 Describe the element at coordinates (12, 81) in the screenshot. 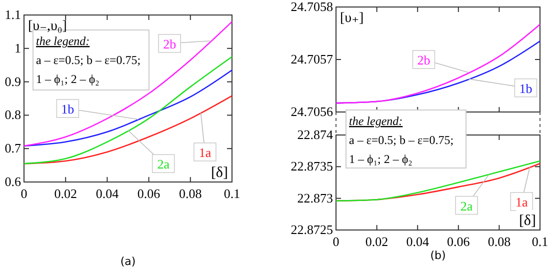

I see `y-tick-label: 0.9` at that location.